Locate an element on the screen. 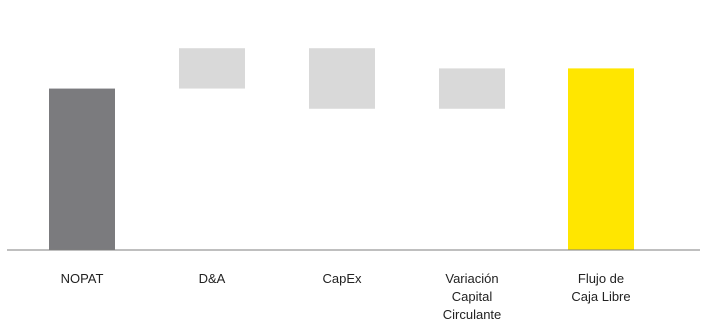  category-label-4-line-1: Caja Libre is located at coordinates (600, 296).